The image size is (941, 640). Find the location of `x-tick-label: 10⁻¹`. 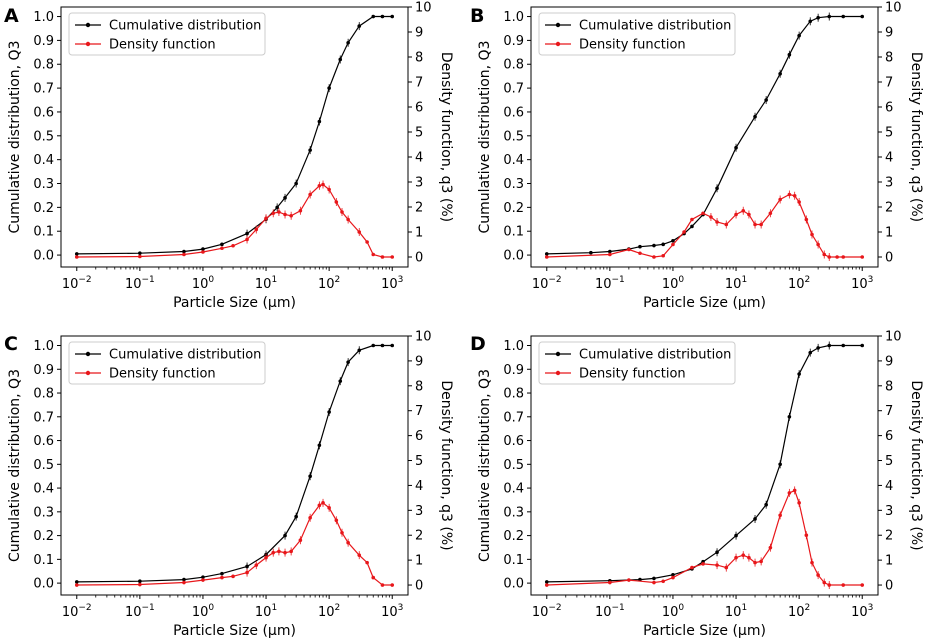

x-tick-label: 10⁻¹ is located at coordinates (610, 283).